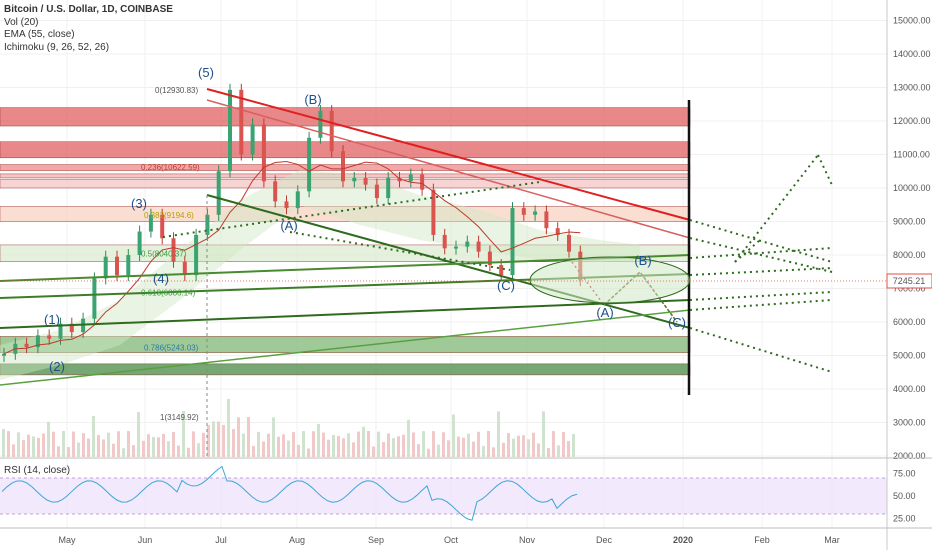 Image resolution: width=932 pixels, height=550 pixels. What do you see at coordinates (297, 540) in the screenshot?
I see `x-tick-label: Aug` at bounding box center [297, 540].